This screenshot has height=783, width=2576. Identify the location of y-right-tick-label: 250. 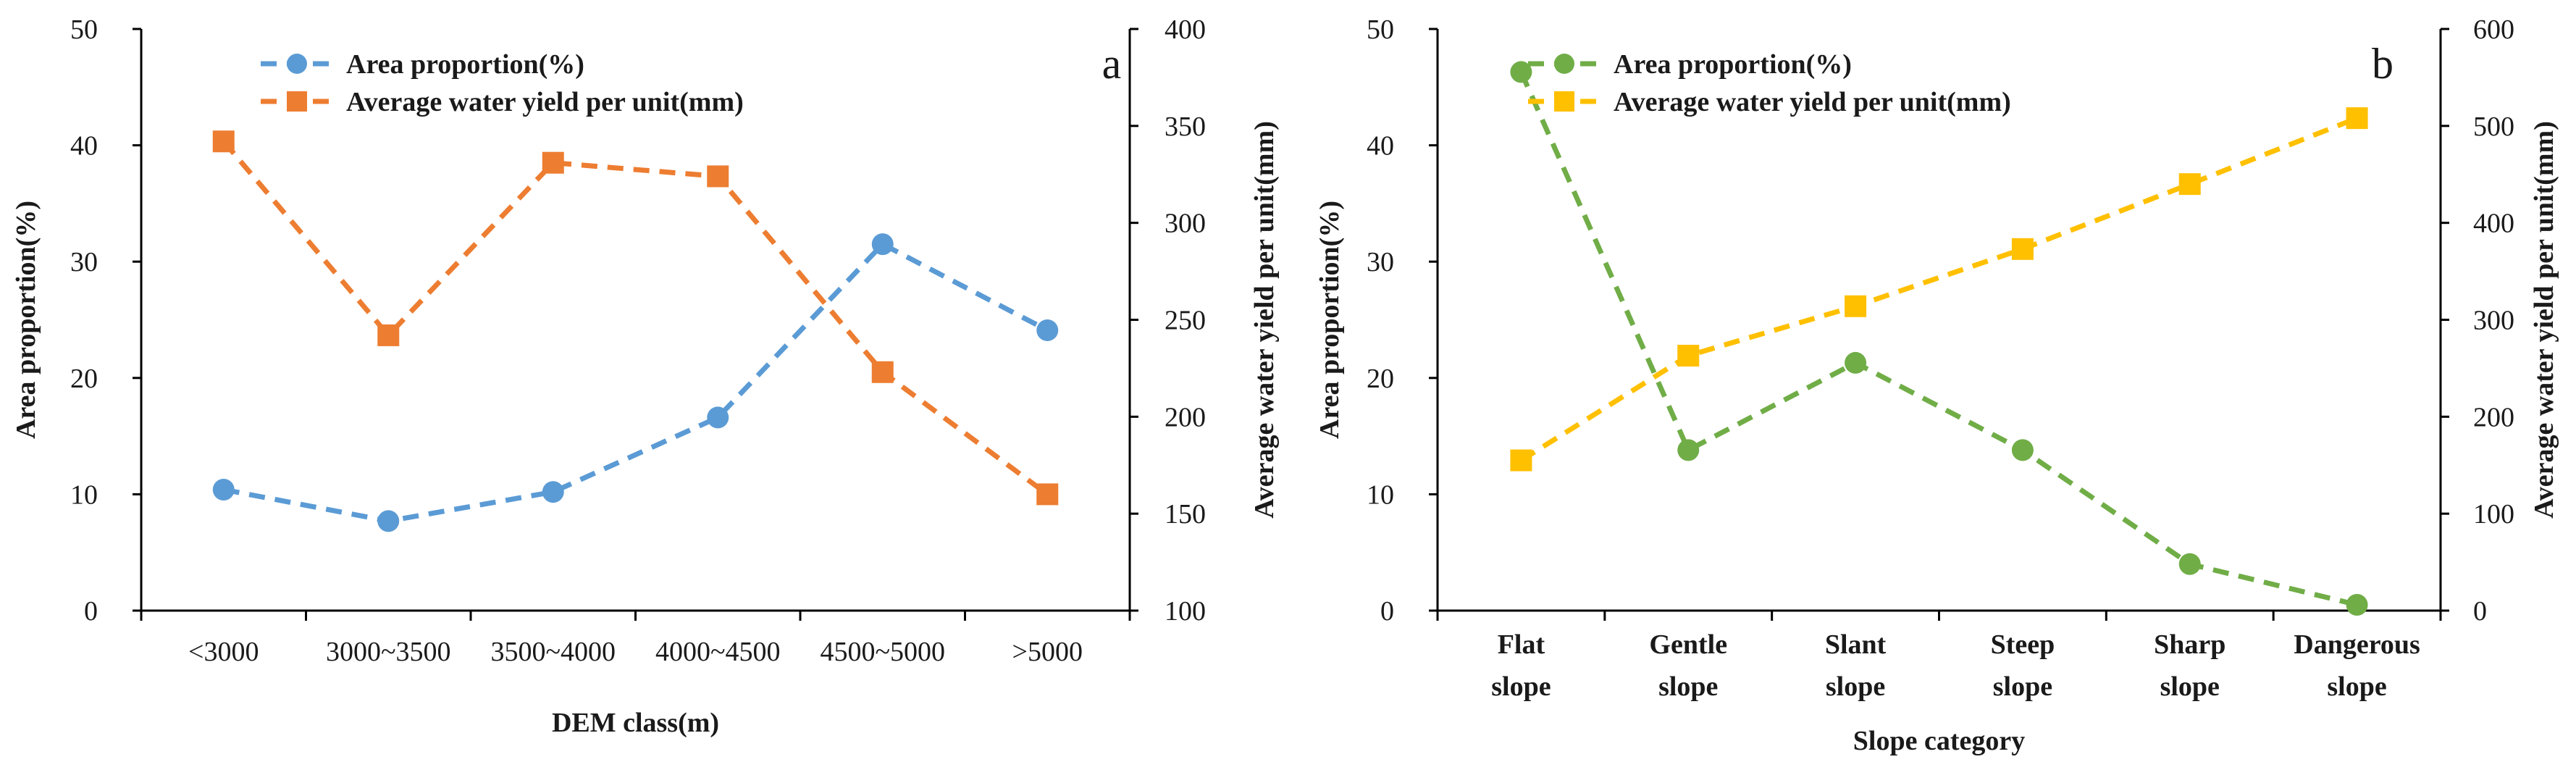
(1185, 321).